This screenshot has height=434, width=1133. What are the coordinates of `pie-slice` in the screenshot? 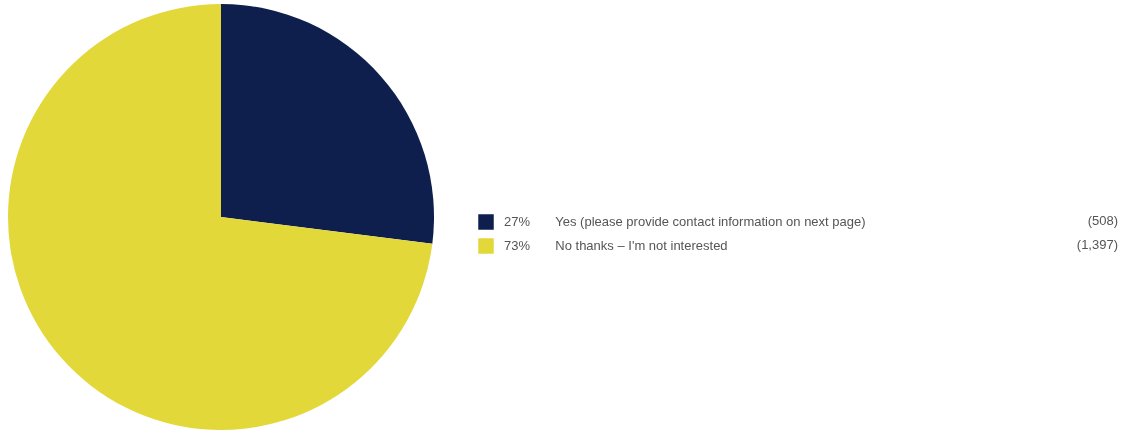 It's located at (327, 124).